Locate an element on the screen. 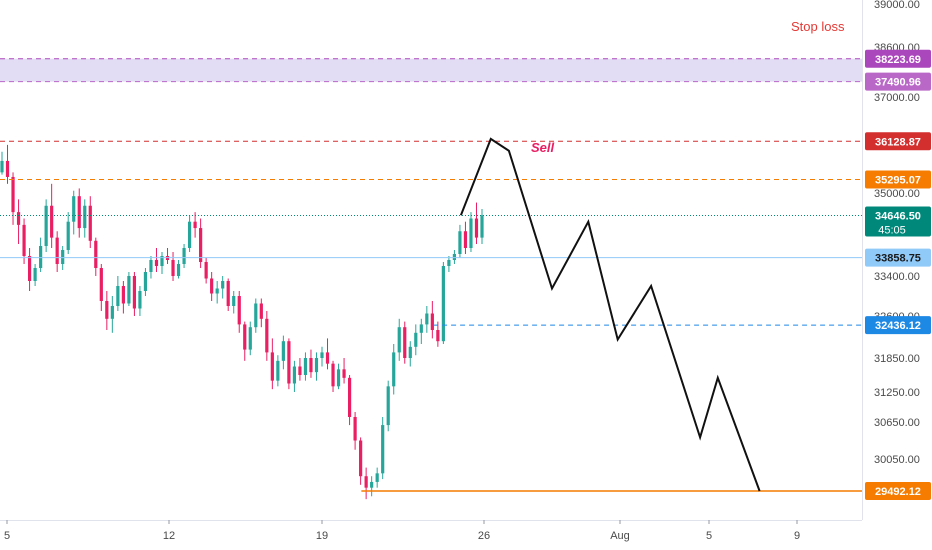 This screenshot has height=550, width=932. y-tick-label: 35000.00 is located at coordinates (897, 194).